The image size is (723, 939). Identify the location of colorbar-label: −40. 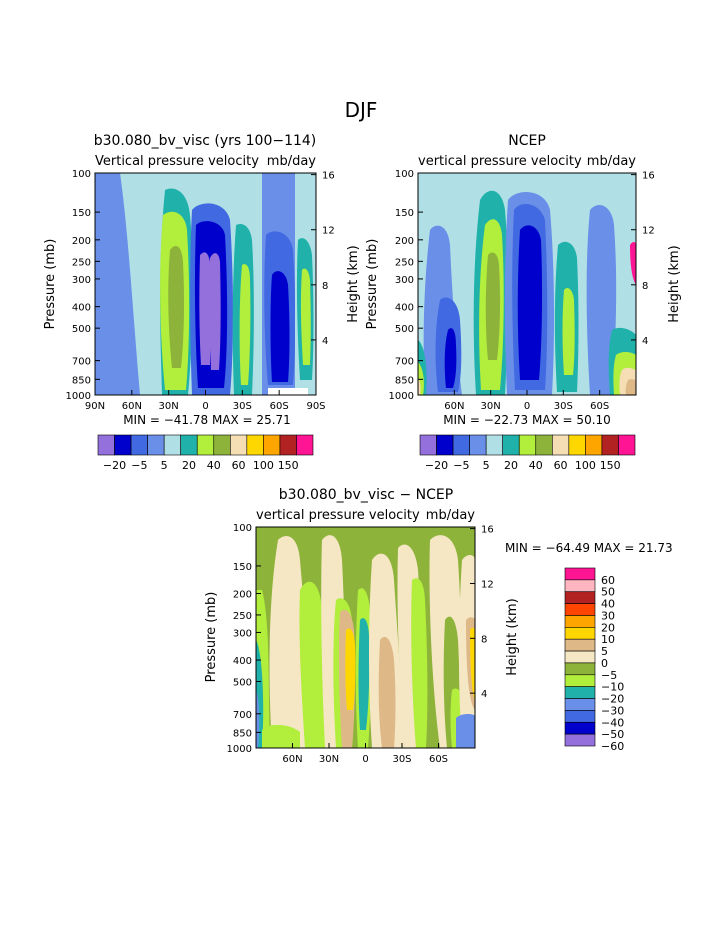
(612, 722).